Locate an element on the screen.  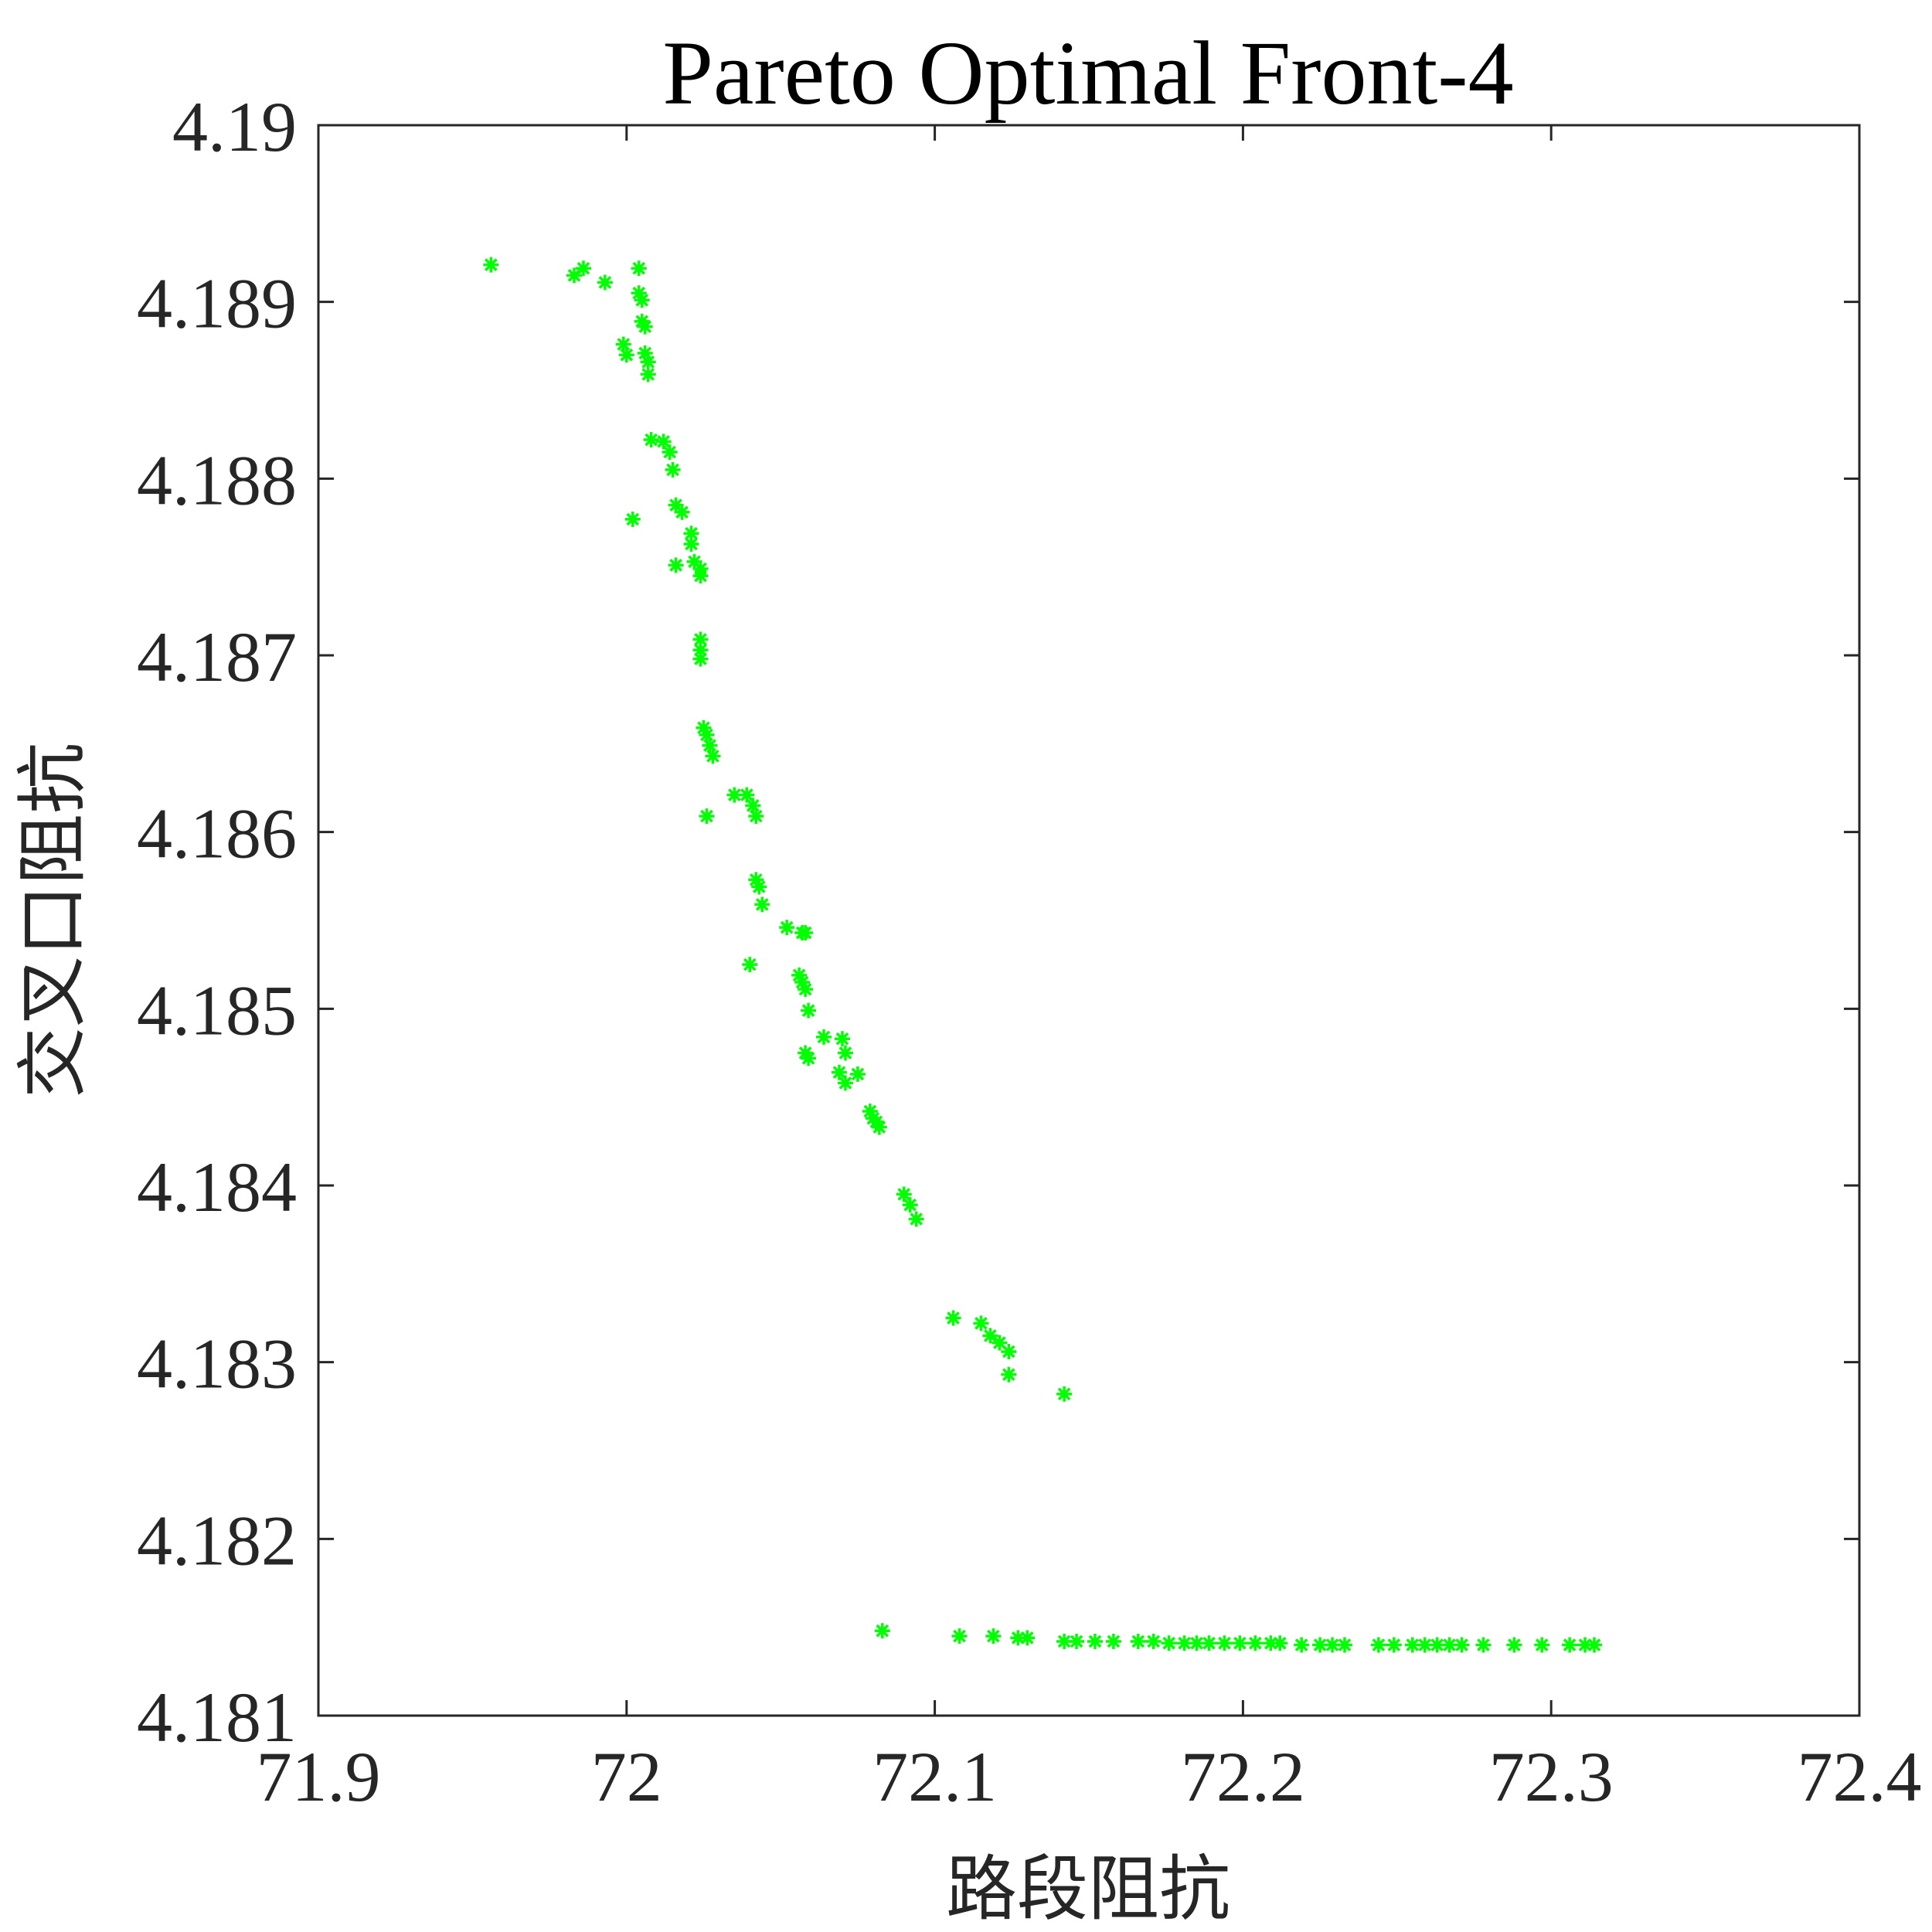
x-tick-label: 72 is located at coordinates (627, 1777).